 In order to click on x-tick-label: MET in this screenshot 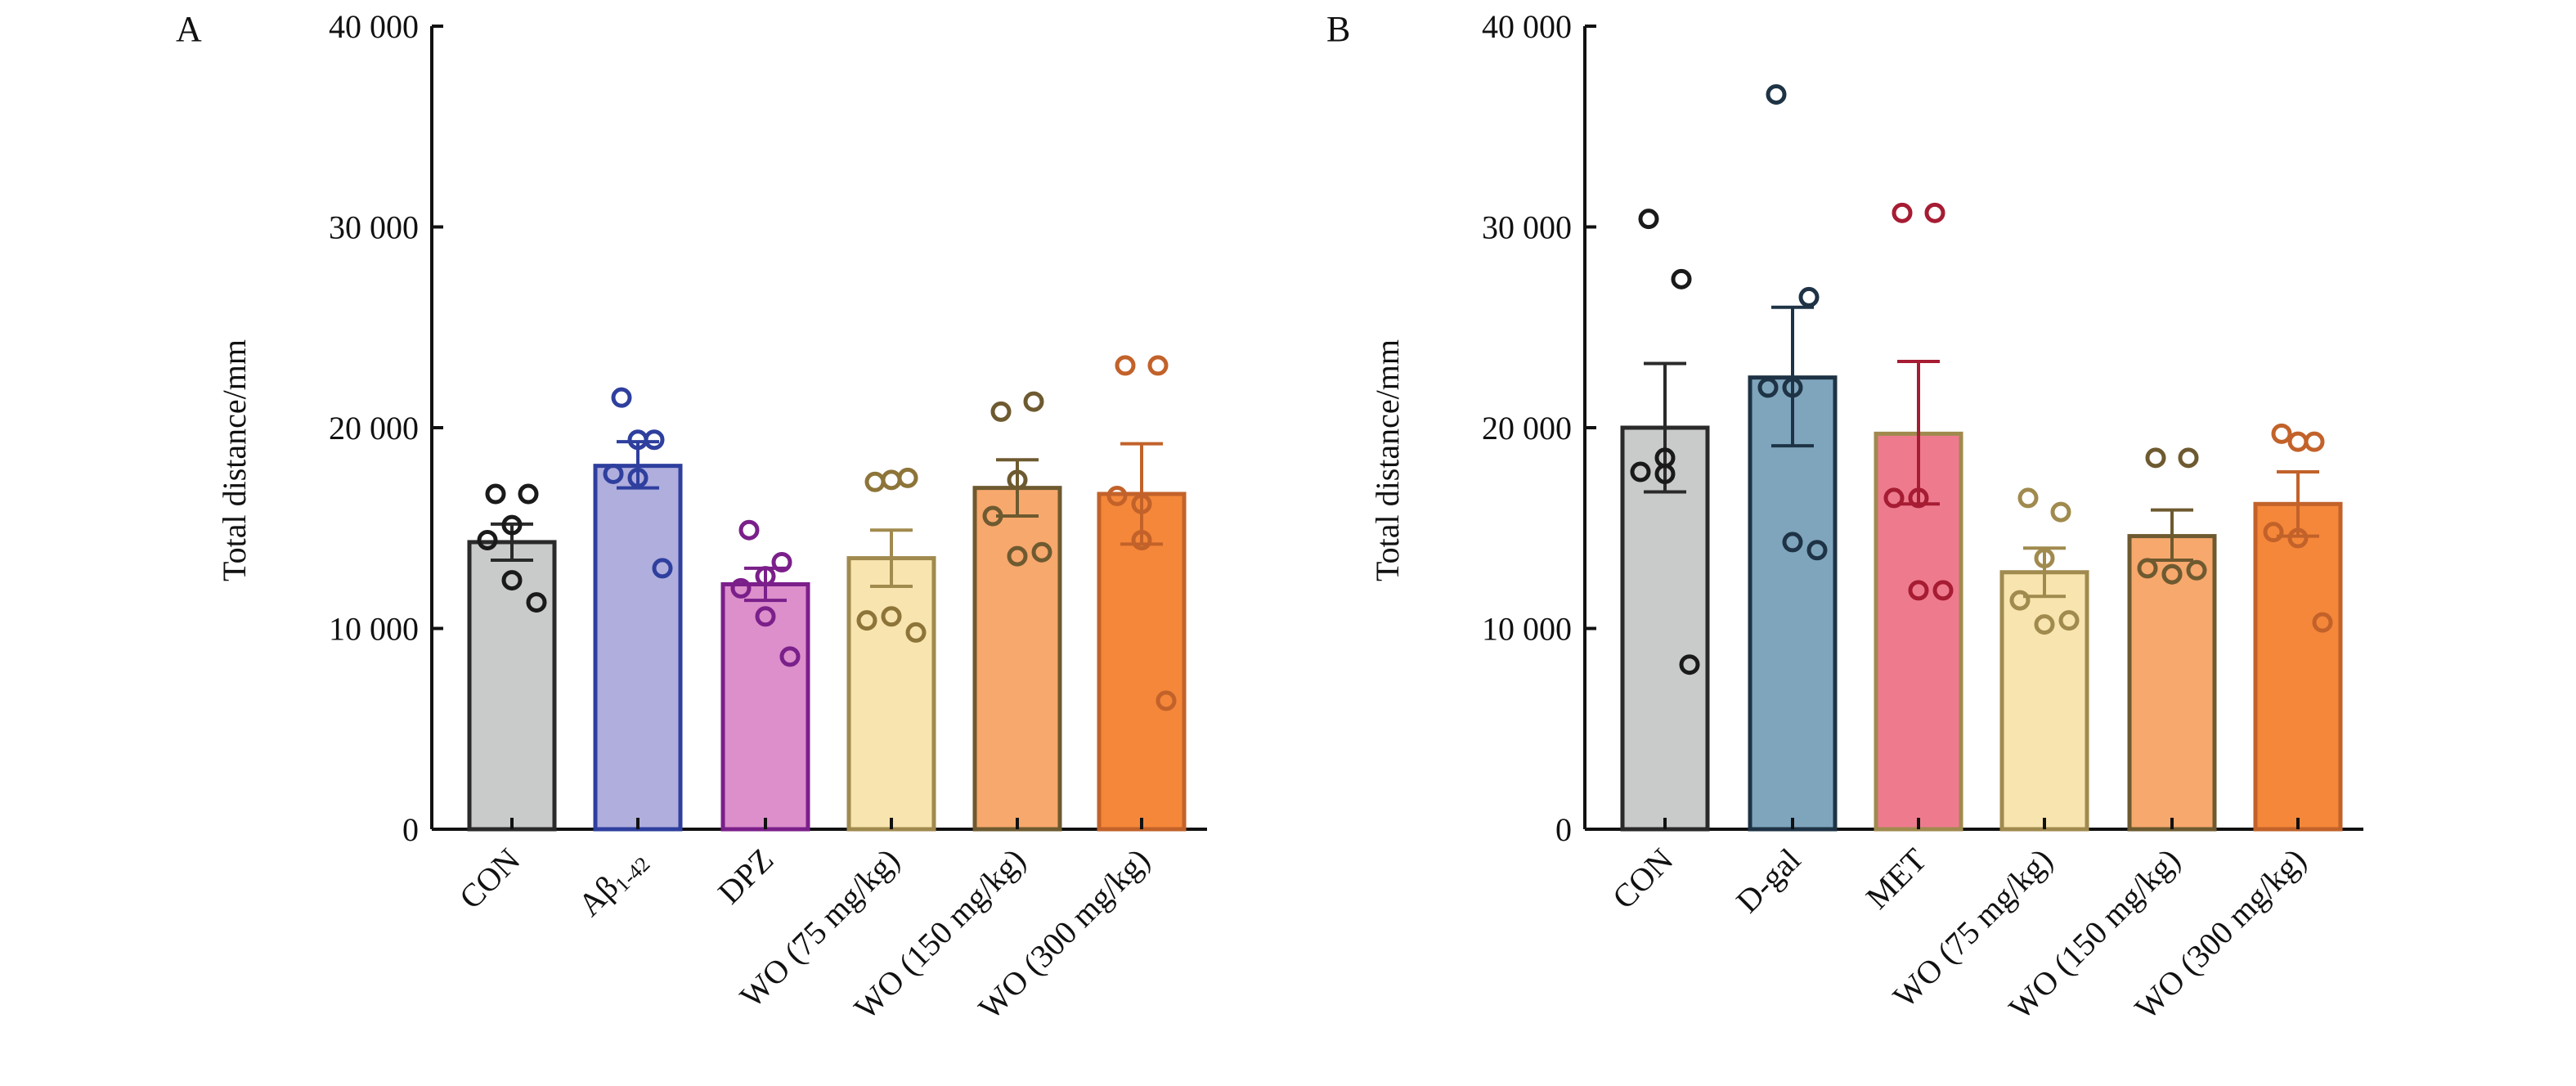, I will do `click(1897, 879)`.